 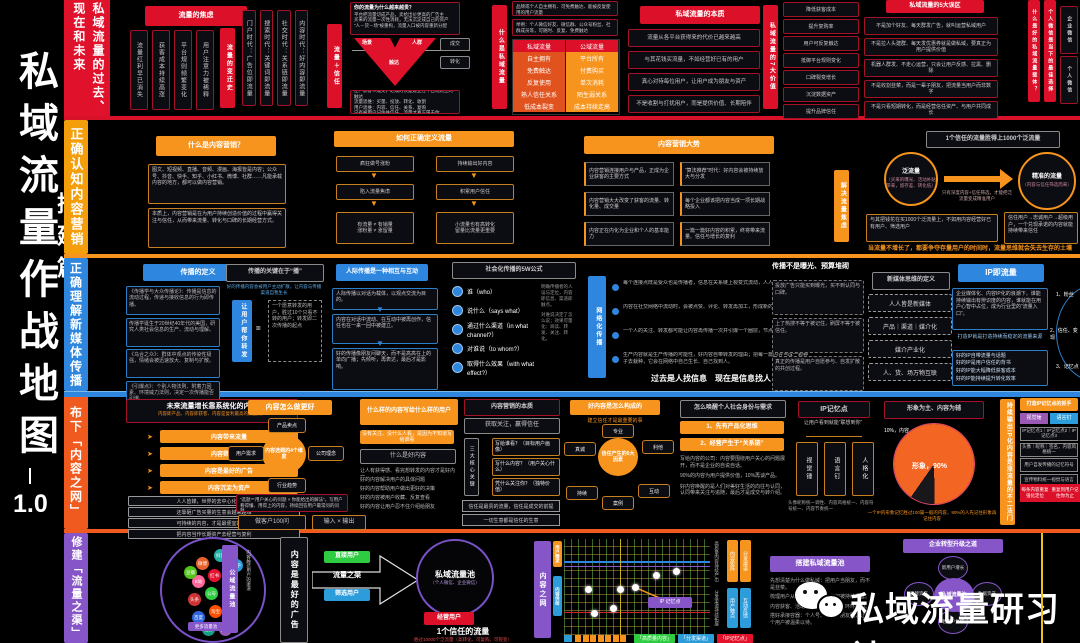 What do you see at coordinates (1065, 295) in the screenshot?
I see `arc-label-1: 1、粉丝` at bounding box center [1065, 295].